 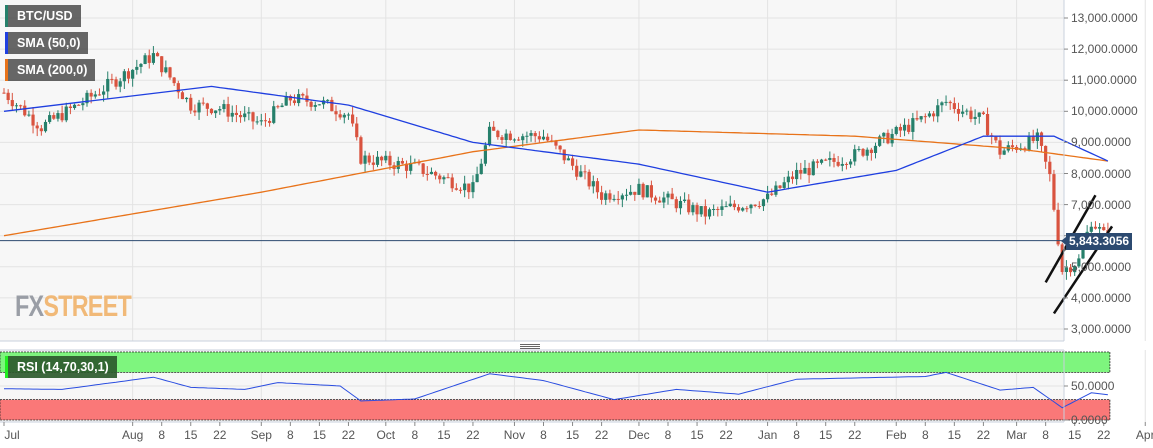 What do you see at coordinates (1104, 80) in the screenshot?
I see `price-tick-label: 11,000.0000` at bounding box center [1104, 80].